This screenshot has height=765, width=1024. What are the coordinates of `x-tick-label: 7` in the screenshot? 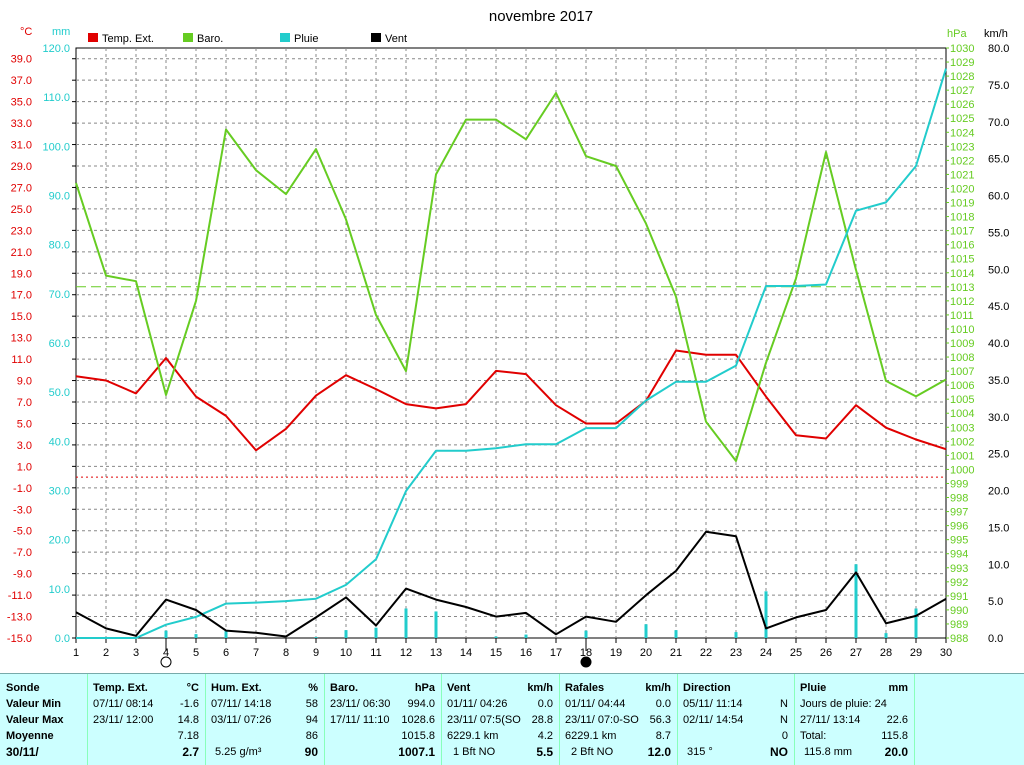 It's located at (256, 653).